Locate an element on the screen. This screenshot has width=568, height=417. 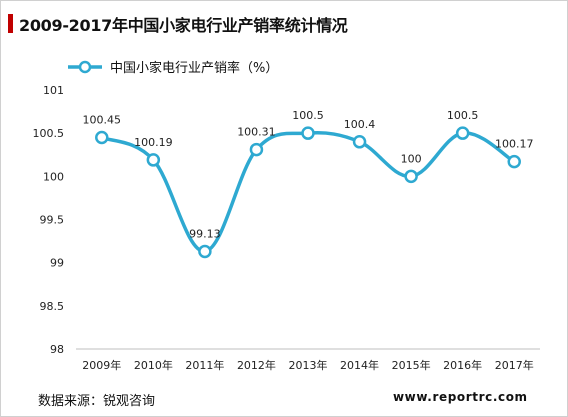
x-tick-label: 2009年 is located at coordinates (101, 365).